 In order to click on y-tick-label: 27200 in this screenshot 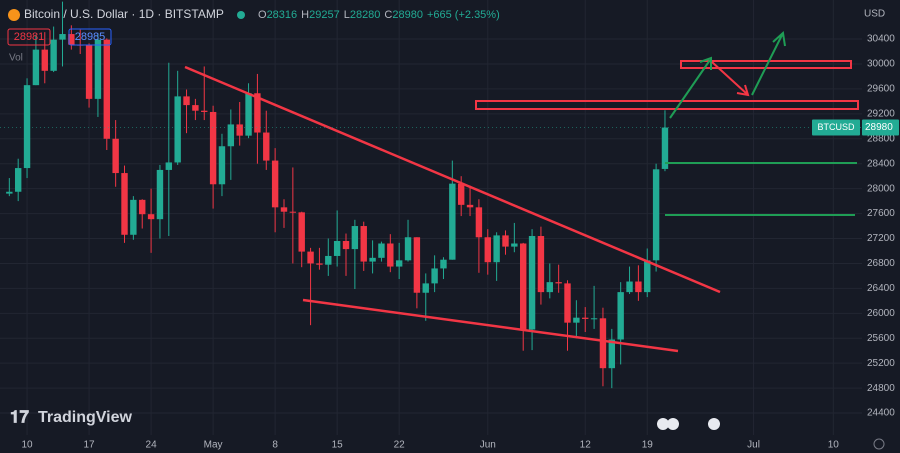, I will do `click(881, 238)`.